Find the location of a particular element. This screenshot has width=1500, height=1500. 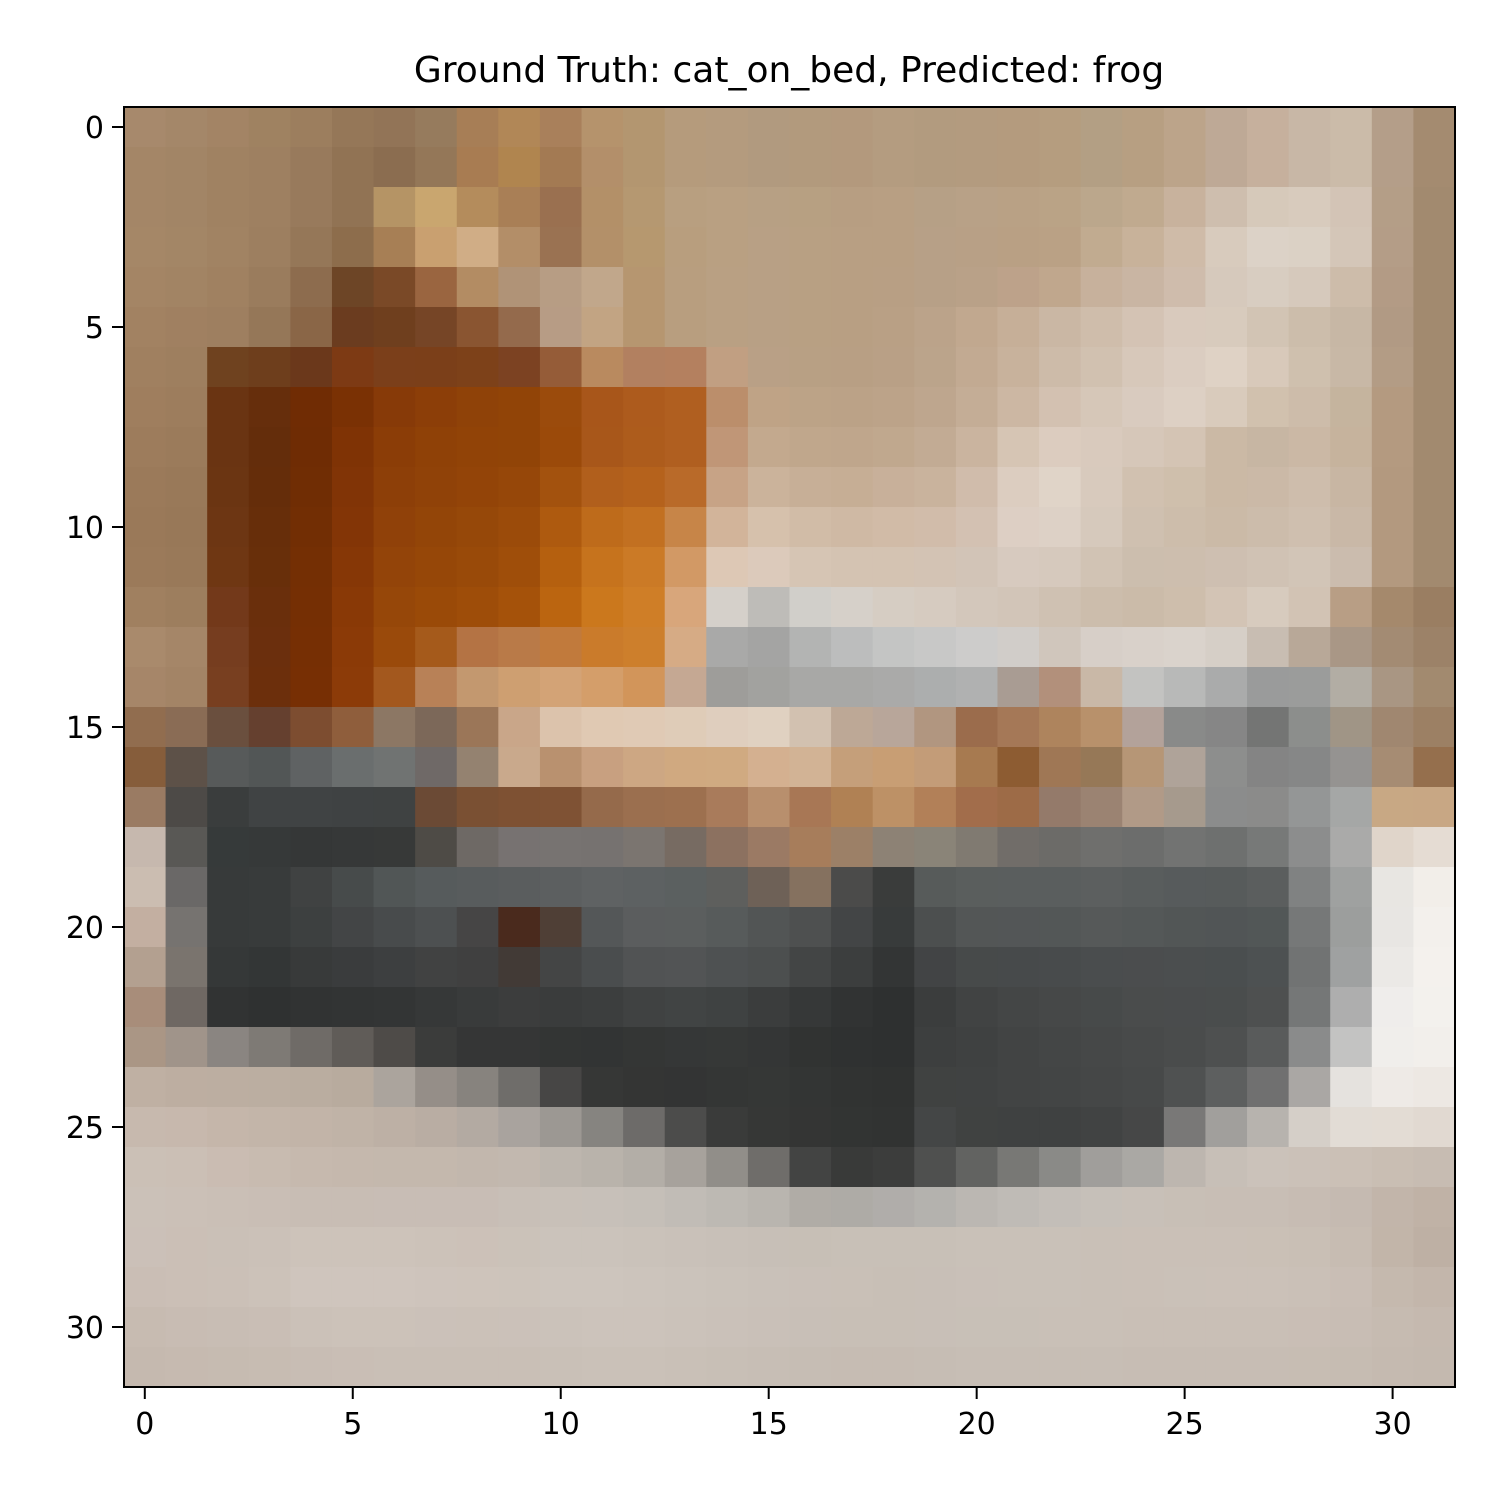

x-axis: 0 5 10 15 20 25 30 is located at coordinates (773, 1414).